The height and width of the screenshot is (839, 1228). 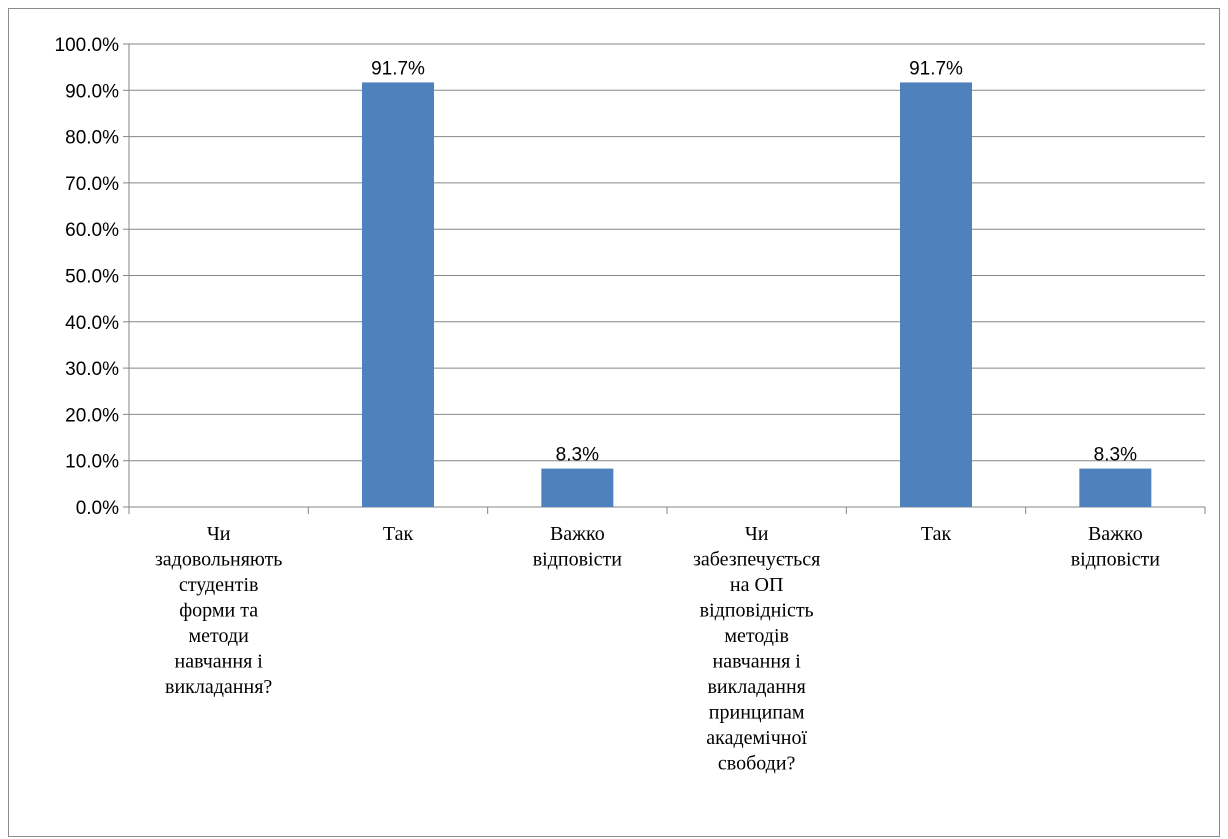 What do you see at coordinates (756, 687) in the screenshot?
I see `x-category-label-line: викладання` at bounding box center [756, 687].